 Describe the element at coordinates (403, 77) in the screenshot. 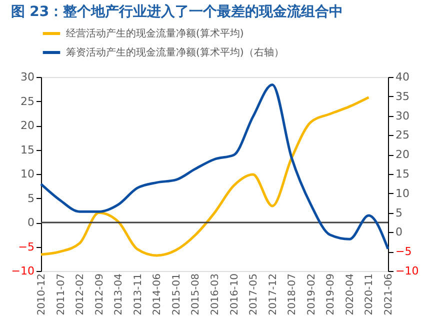

I see `y2-tick-label: 40` at that location.